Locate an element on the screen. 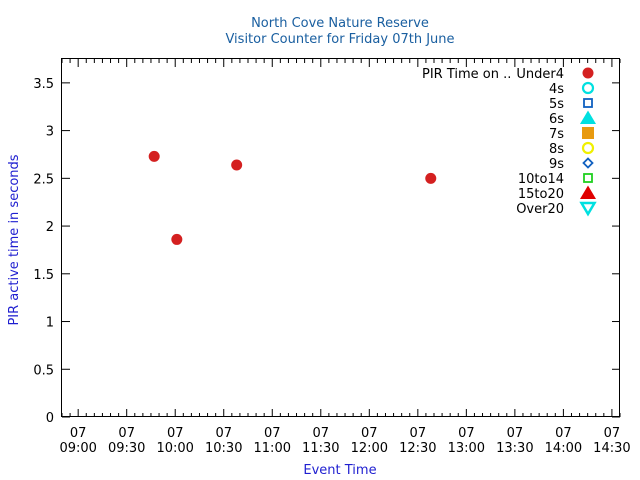 Image resolution: width=640 pixels, height=480 pixels. y-axis-label: PIR active time in seconds is located at coordinates (14, 239).